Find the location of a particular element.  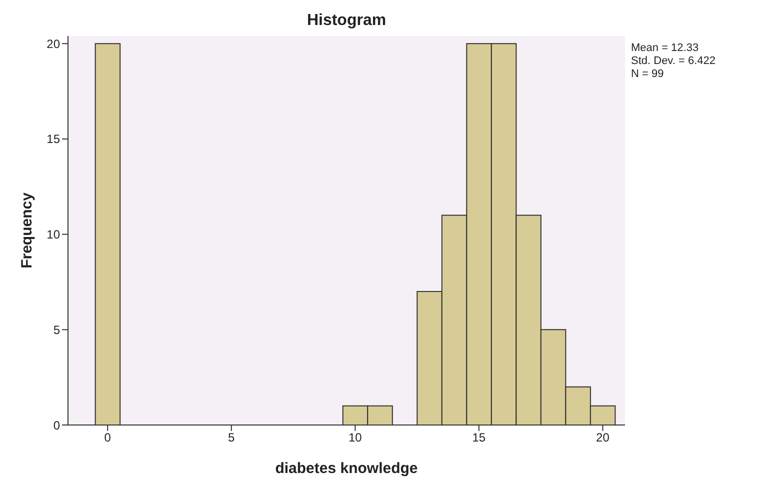

x-tick-label: 20 is located at coordinates (603, 437).